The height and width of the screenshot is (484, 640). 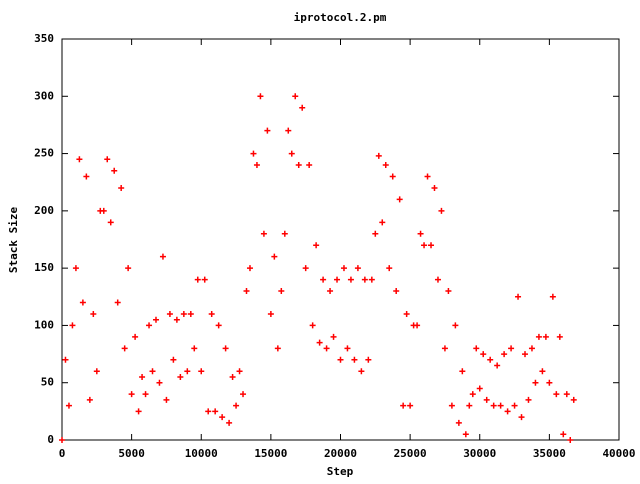 I want to click on x-tick-label: 20000, so click(x=340, y=453).